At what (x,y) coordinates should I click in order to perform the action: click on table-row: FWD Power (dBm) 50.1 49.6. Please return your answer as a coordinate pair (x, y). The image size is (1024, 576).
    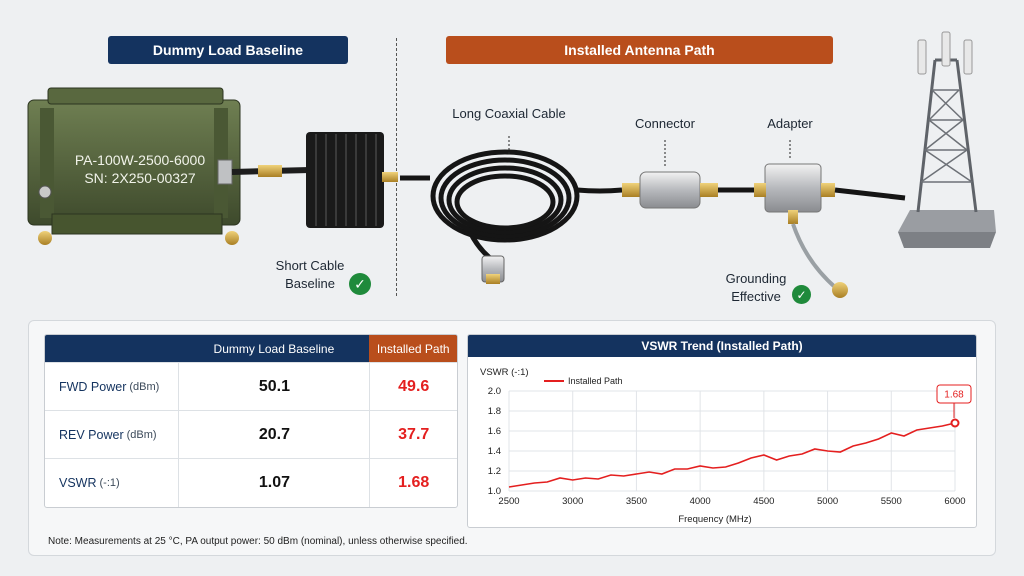
    Looking at the image, I should click on (251, 387).